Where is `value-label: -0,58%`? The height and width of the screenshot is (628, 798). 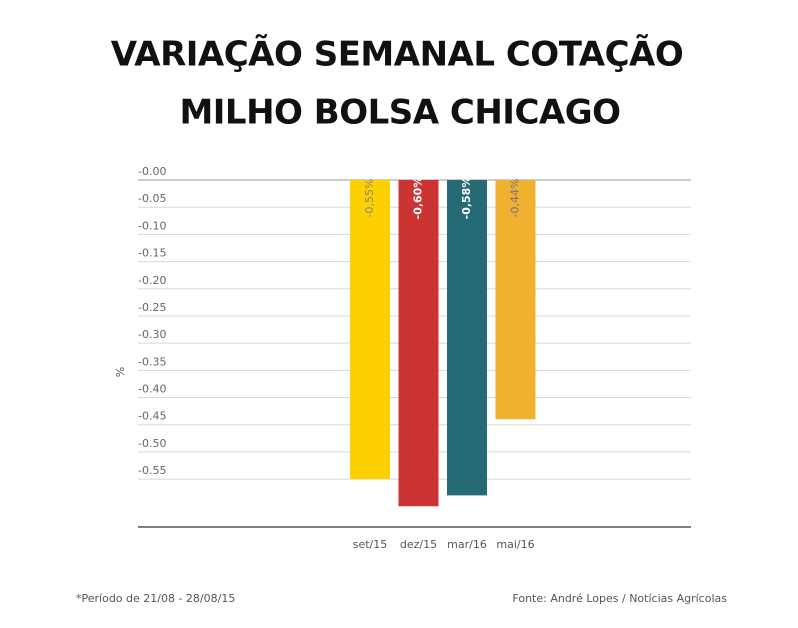
value-label: -0,58% is located at coordinates (466, 198).